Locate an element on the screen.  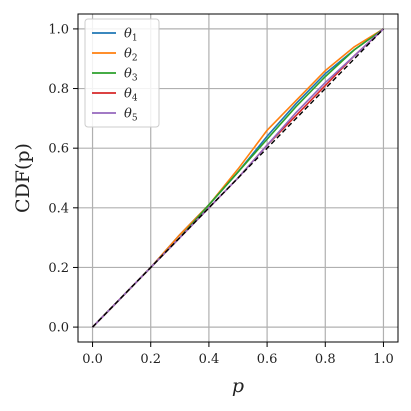
legend-label: θ5 is located at coordinates (131, 115).